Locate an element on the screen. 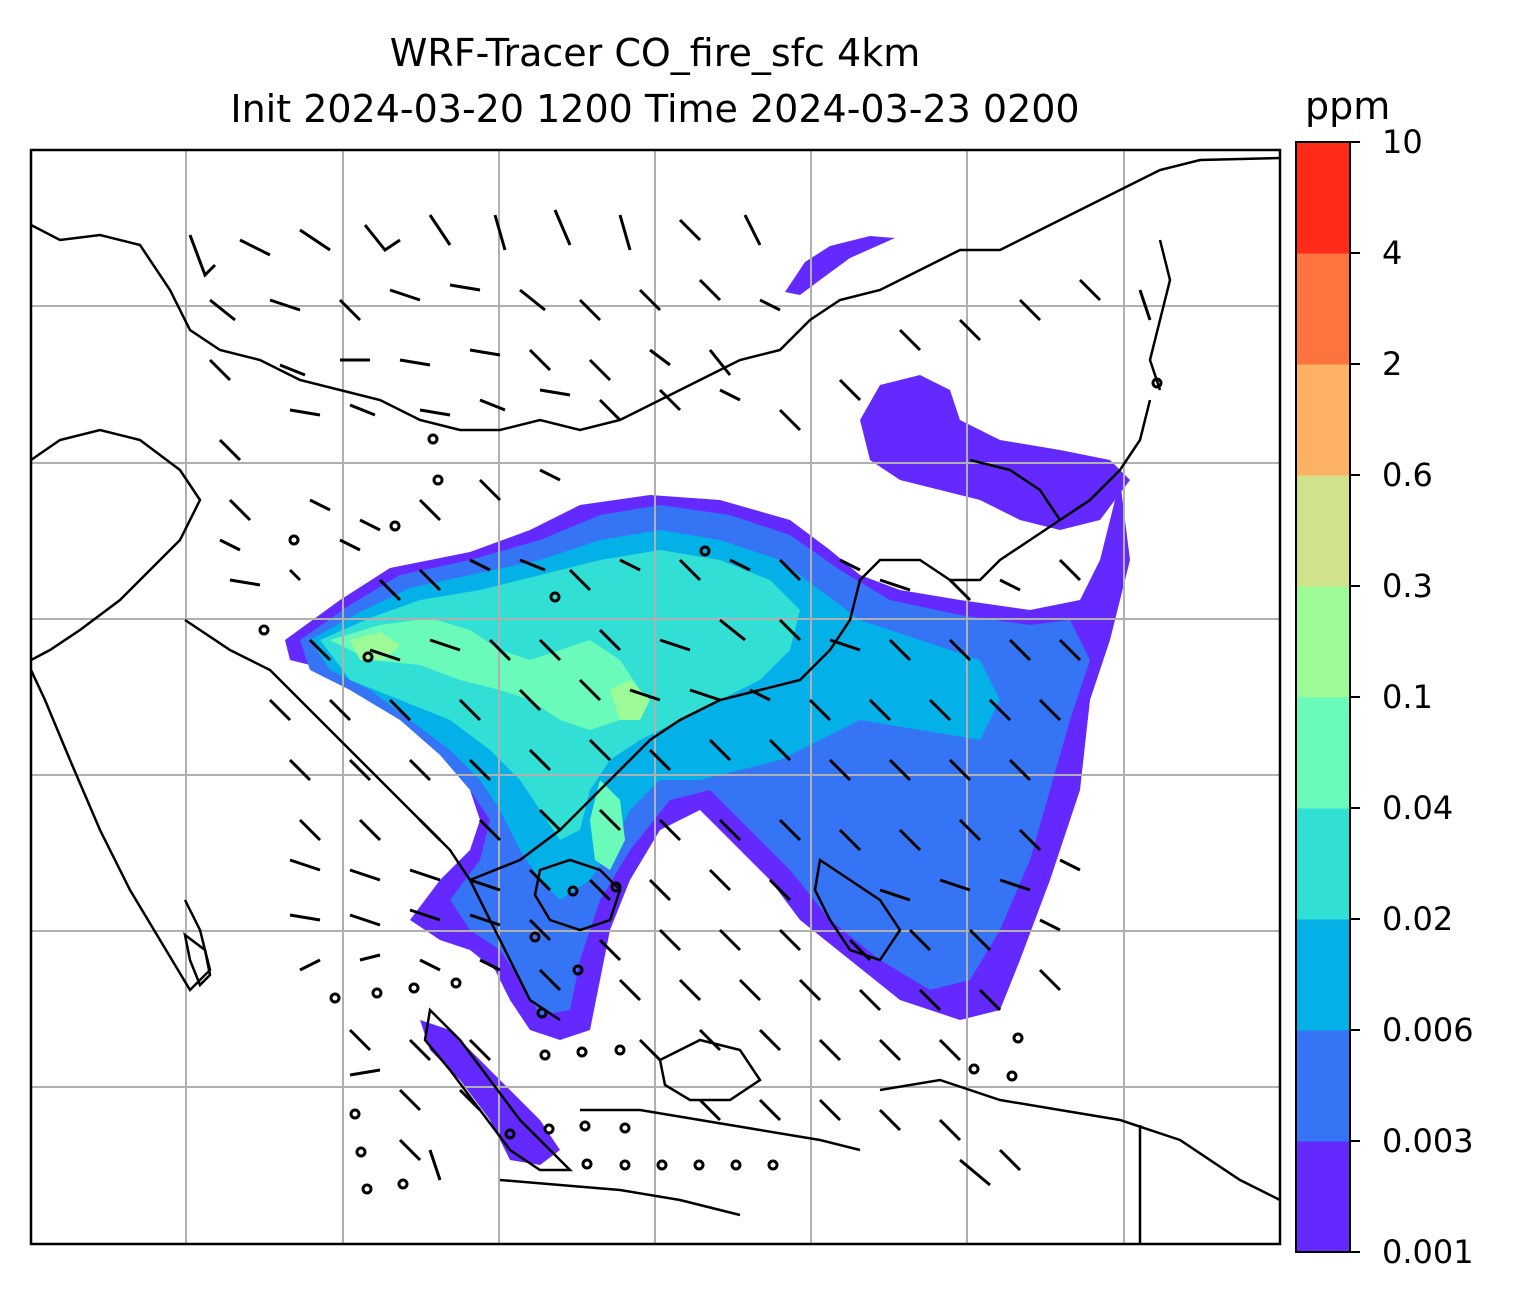 Image resolution: width=1528 pixels, height=1306 pixels. colorbar-tick-label: 2 is located at coordinates (1392, 364).